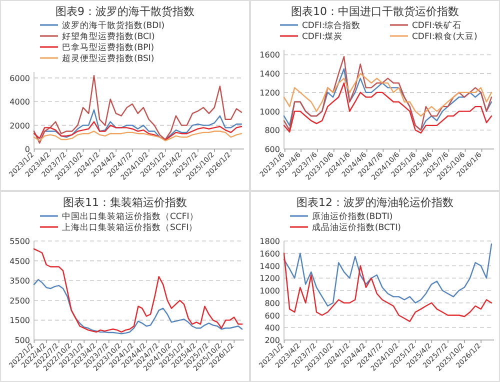  What do you see at coordinates (20, 102) in the screenshot?
I see `y-tick-label: 4000` at bounding box center [20, 102].